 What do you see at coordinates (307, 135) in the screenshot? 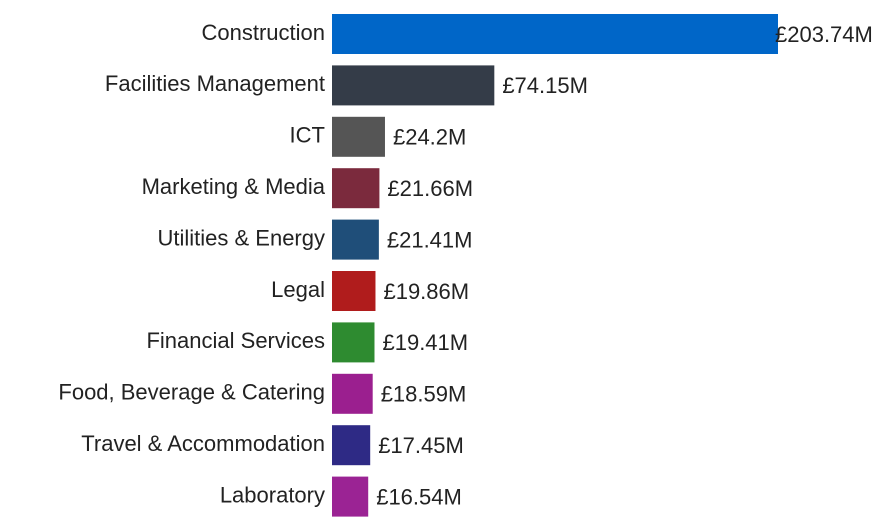
I see `category-label: ICT` at bounding box center [307, 135].